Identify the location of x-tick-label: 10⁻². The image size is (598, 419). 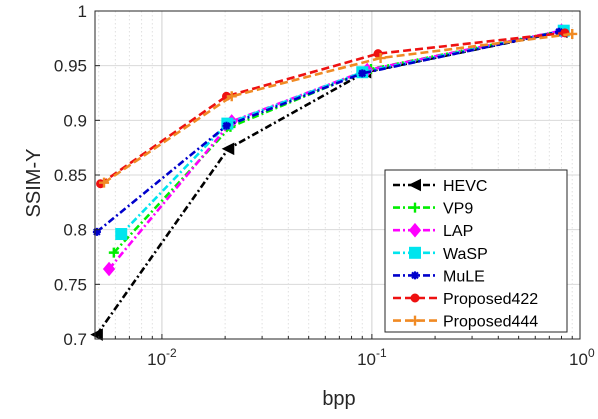
(162, 357).